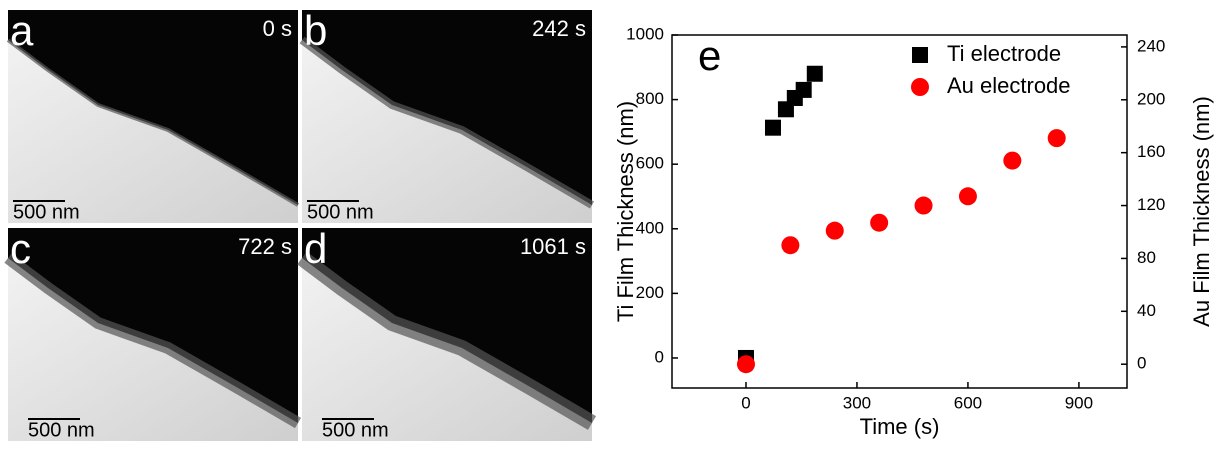  I want to click on y2-tick-label: 0, so click(1141, 363).